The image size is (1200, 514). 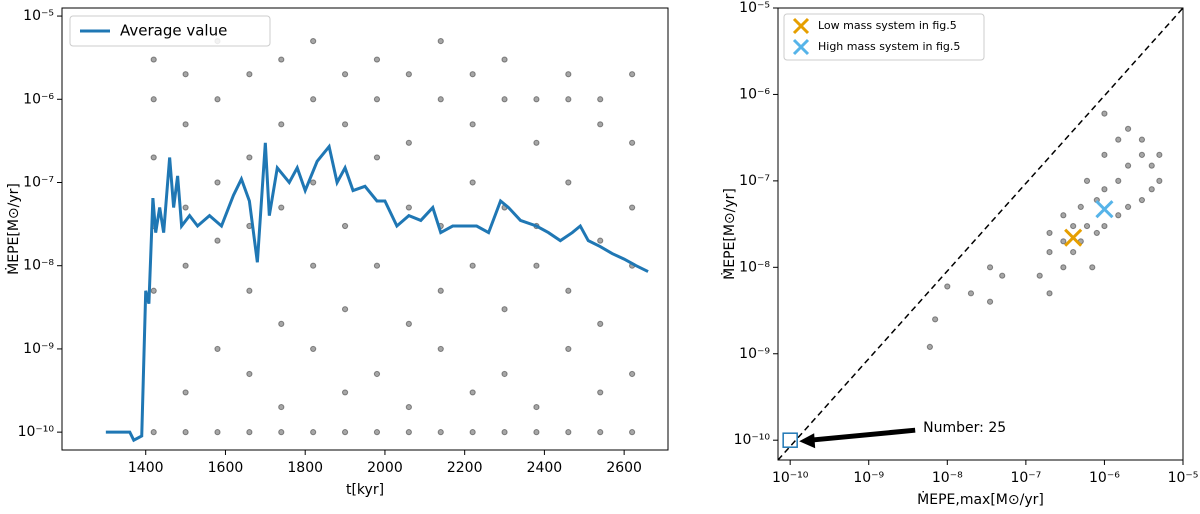 What do you see at coordinates (889, 46) in the screenshot?
I see `legend-label: High mass system in fig.5` at bounding box center [889, 46].